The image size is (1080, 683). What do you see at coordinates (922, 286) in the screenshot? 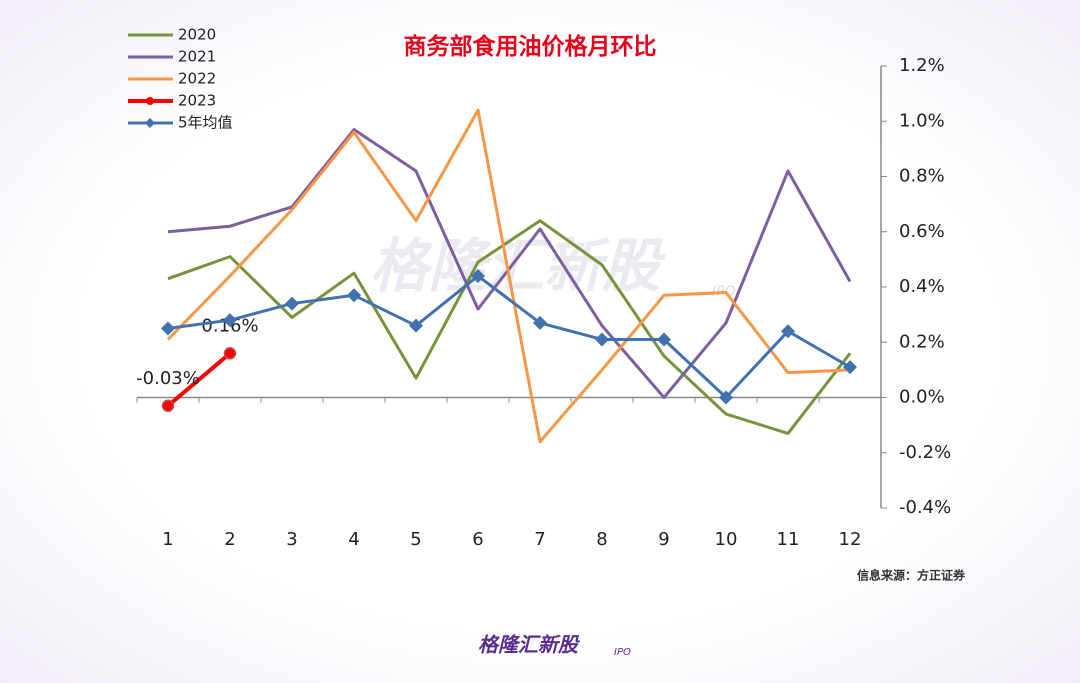
I see `y-tick-label: 0.4%` at bounding box center [922, 286].